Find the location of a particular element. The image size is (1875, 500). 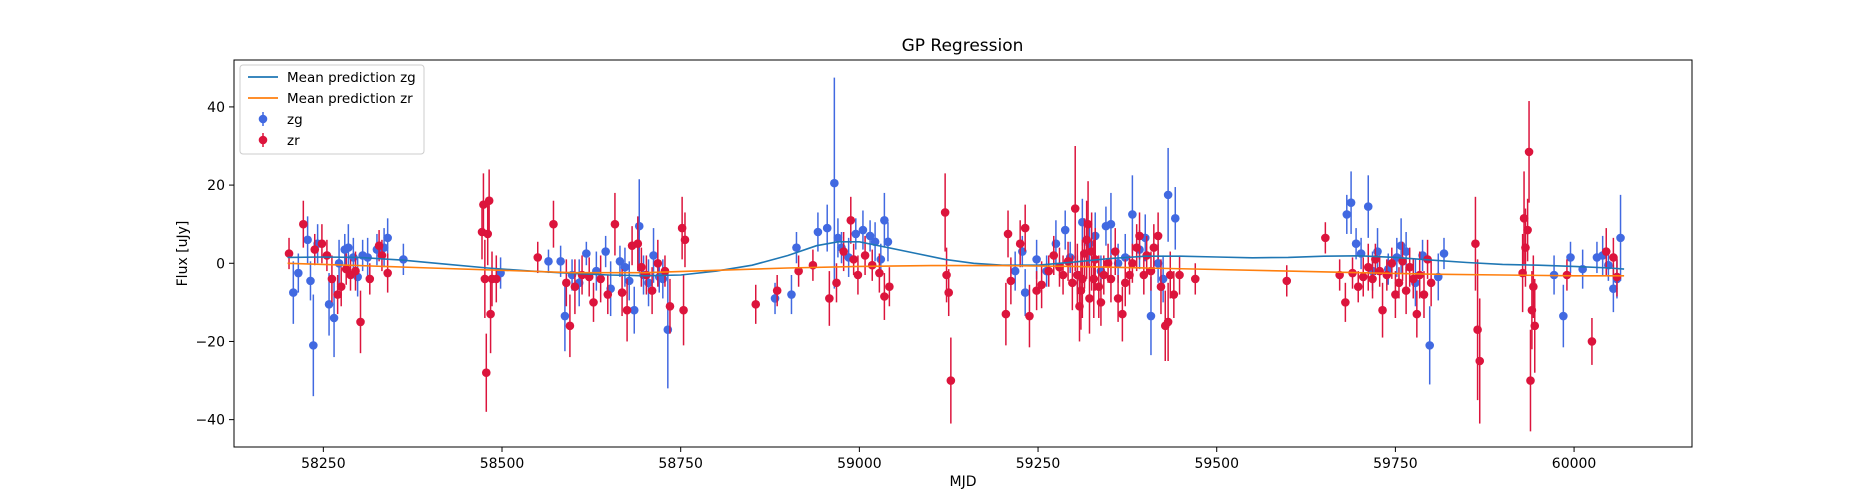

x-tick-label: 58500 is located at coordinates (502, 464).